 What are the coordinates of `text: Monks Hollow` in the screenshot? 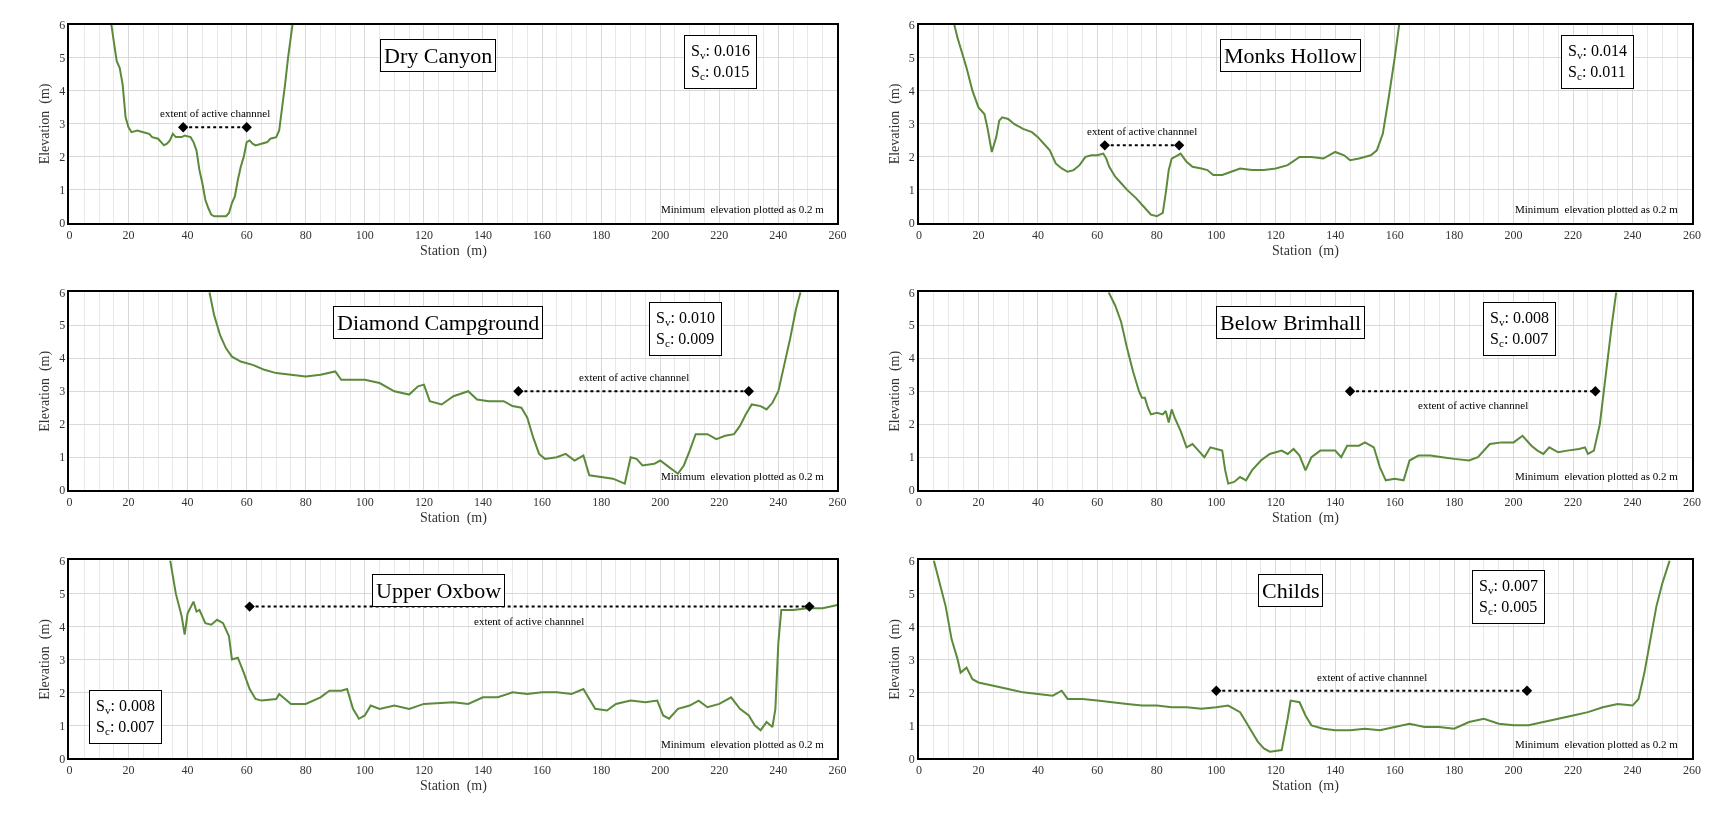 It's located at (1290, 55).